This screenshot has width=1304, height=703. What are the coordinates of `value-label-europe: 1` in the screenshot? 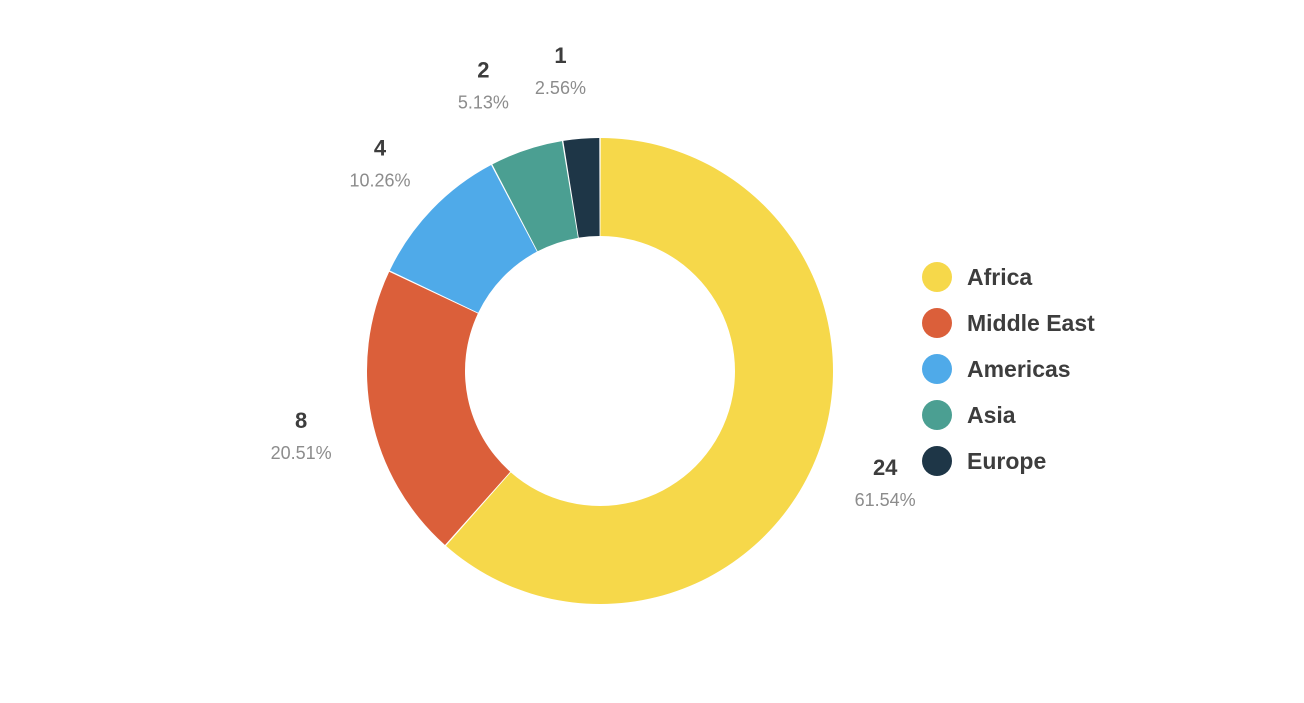 It's located at (560, 55).